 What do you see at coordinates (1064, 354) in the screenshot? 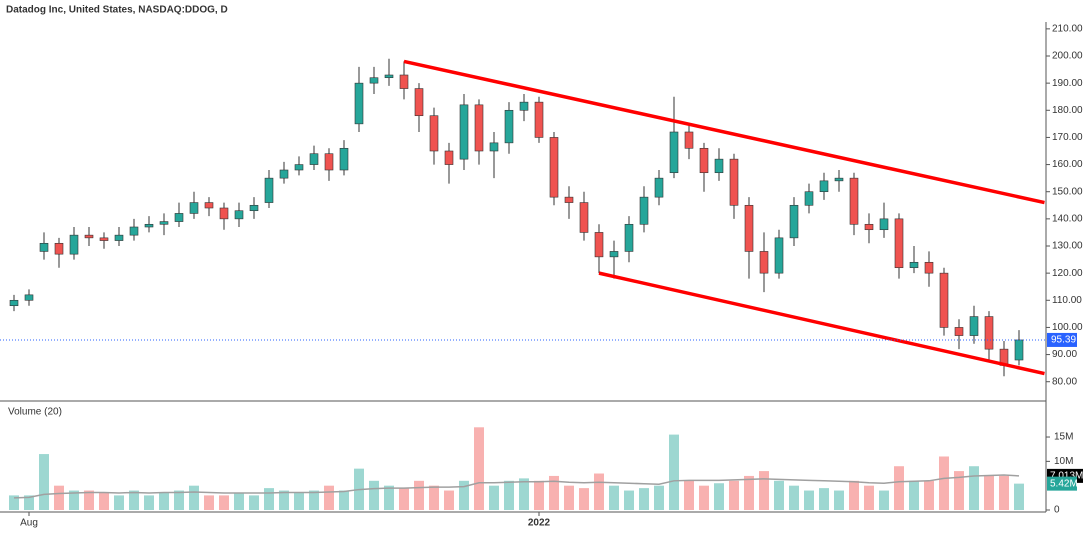
I see `y-tick-label: 90.00` at bounding box center [1064, 354].